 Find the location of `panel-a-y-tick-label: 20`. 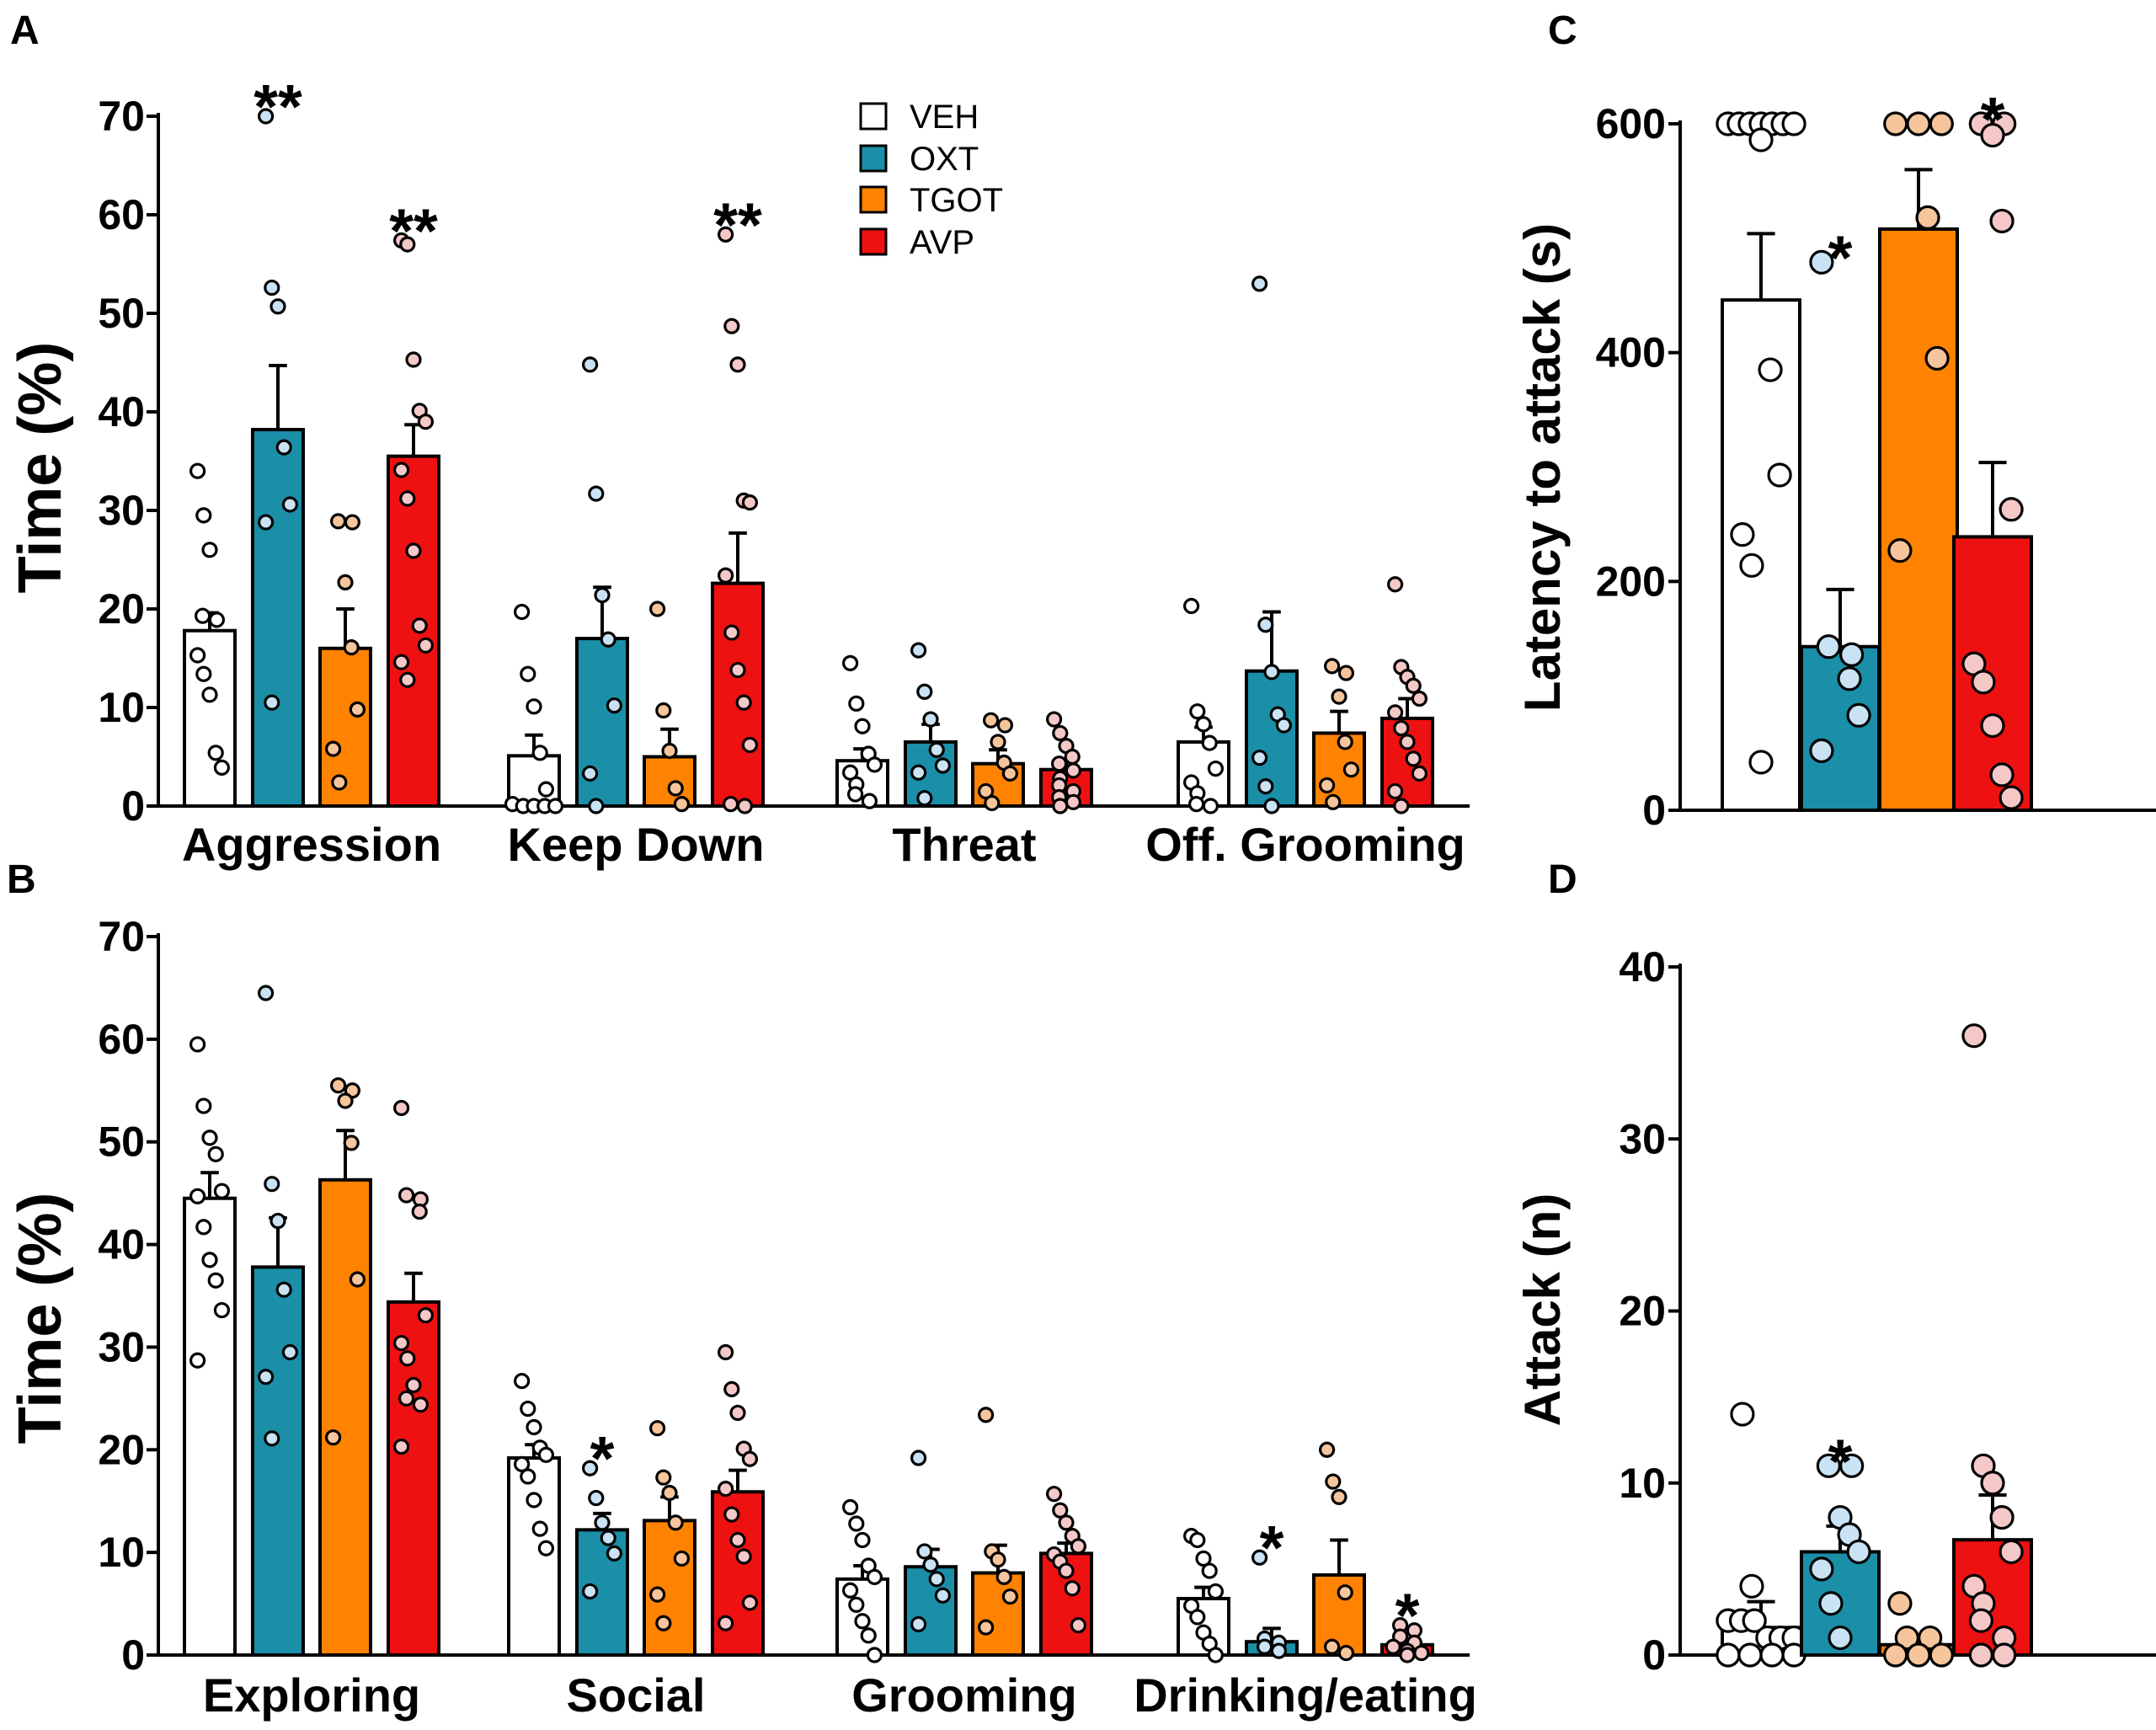

panel-a-y-tick-label: 20 is located at coordinates (121, 609).